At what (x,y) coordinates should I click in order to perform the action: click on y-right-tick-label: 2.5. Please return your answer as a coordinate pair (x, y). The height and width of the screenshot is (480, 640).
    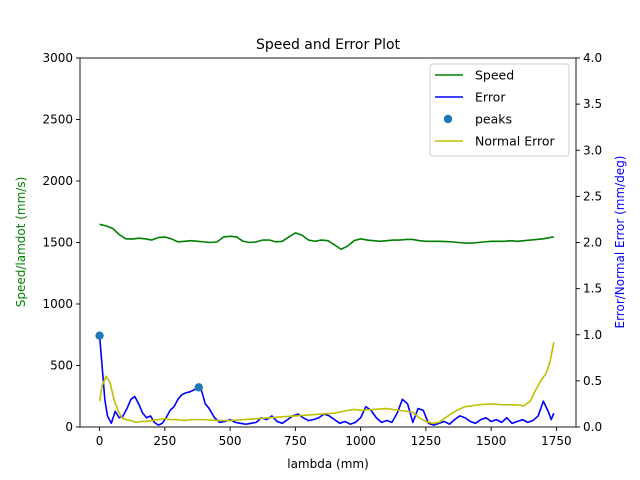
    Looking at the image, I should click on (592, 196).